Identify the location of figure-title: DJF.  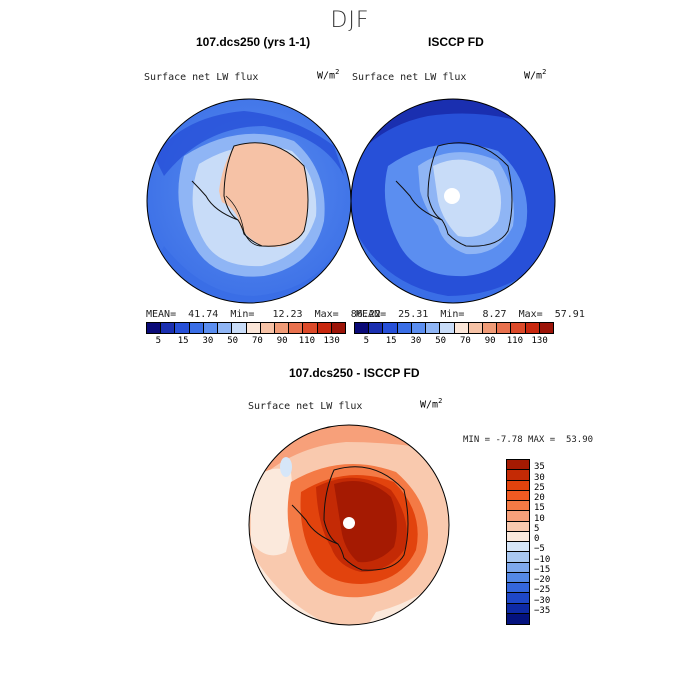
(350, 20).